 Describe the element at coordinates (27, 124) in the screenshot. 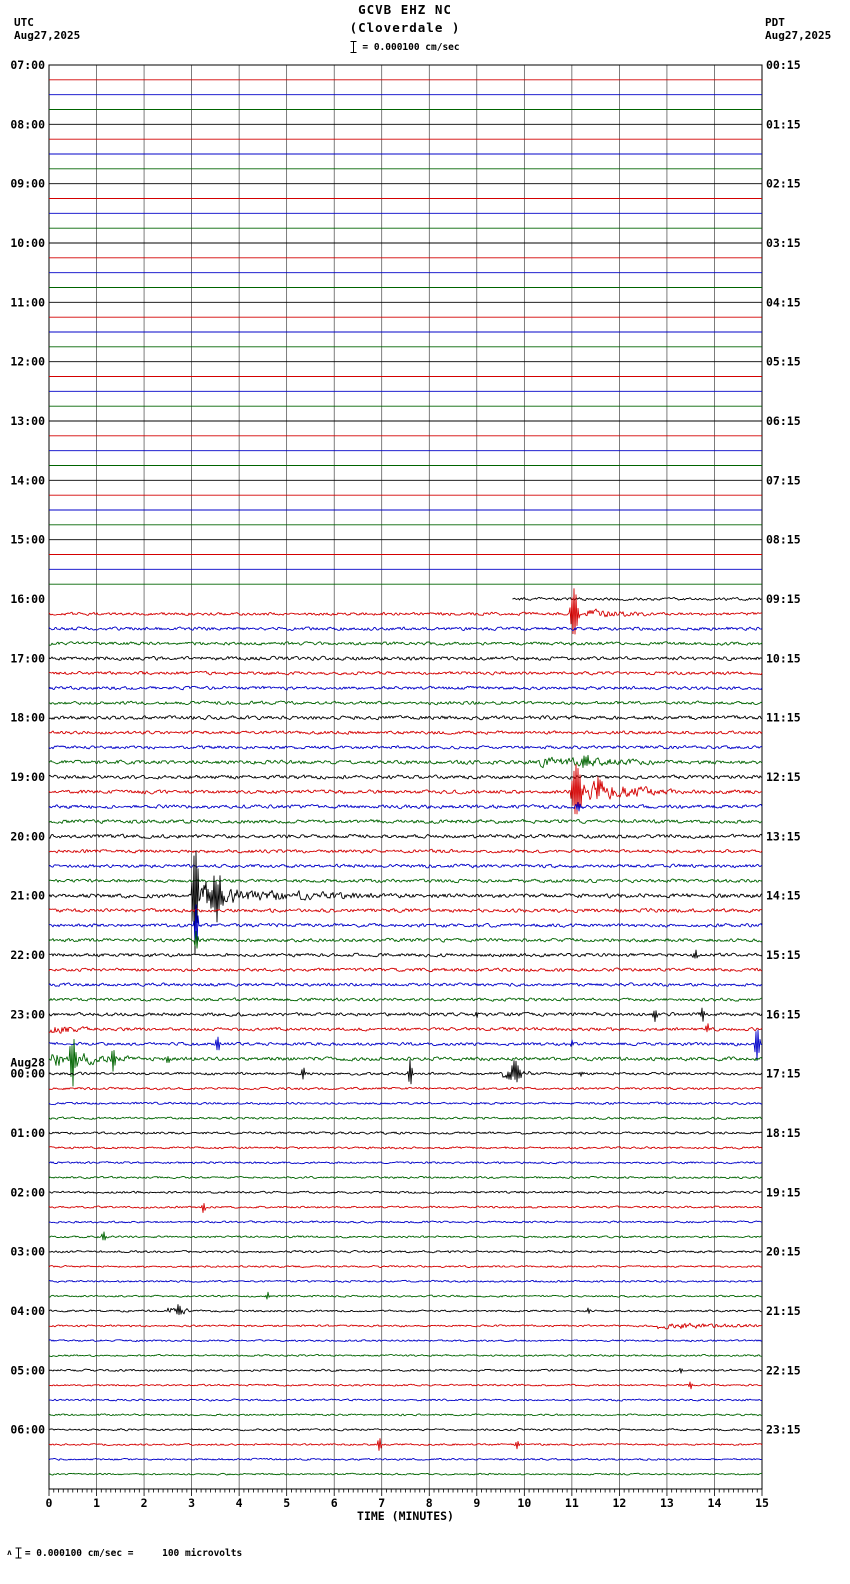

I see `svg-text: 08:00` at that location.